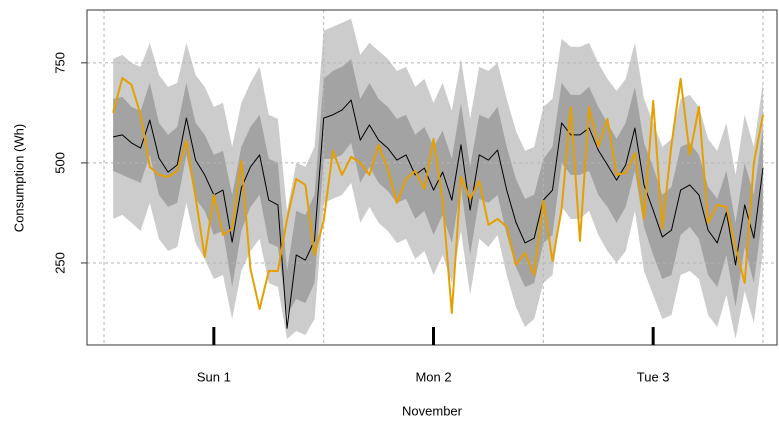 Image resolution: width=779 pixels, height=423 pixels. What do you see at coordinates (18, 178) in the screenshot?
I see `y-axis-label: Consumption (Wh)` at bounding box center [18, 178].